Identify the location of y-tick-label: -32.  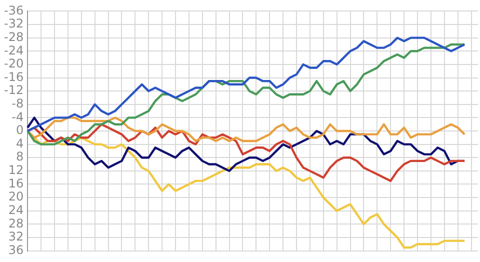
(14, 23).